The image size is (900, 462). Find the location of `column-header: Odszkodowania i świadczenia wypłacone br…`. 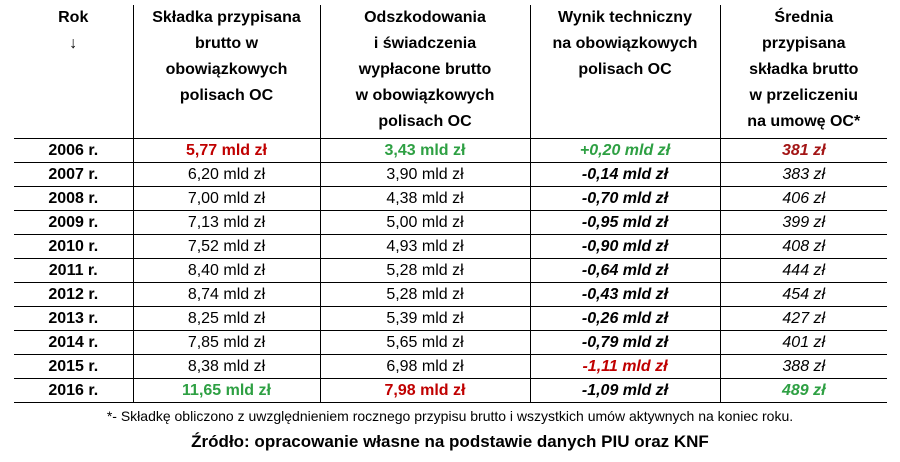

column-header: Odszkodowania i świadczenia wypłacone br… is located at coordinates (425, 72).